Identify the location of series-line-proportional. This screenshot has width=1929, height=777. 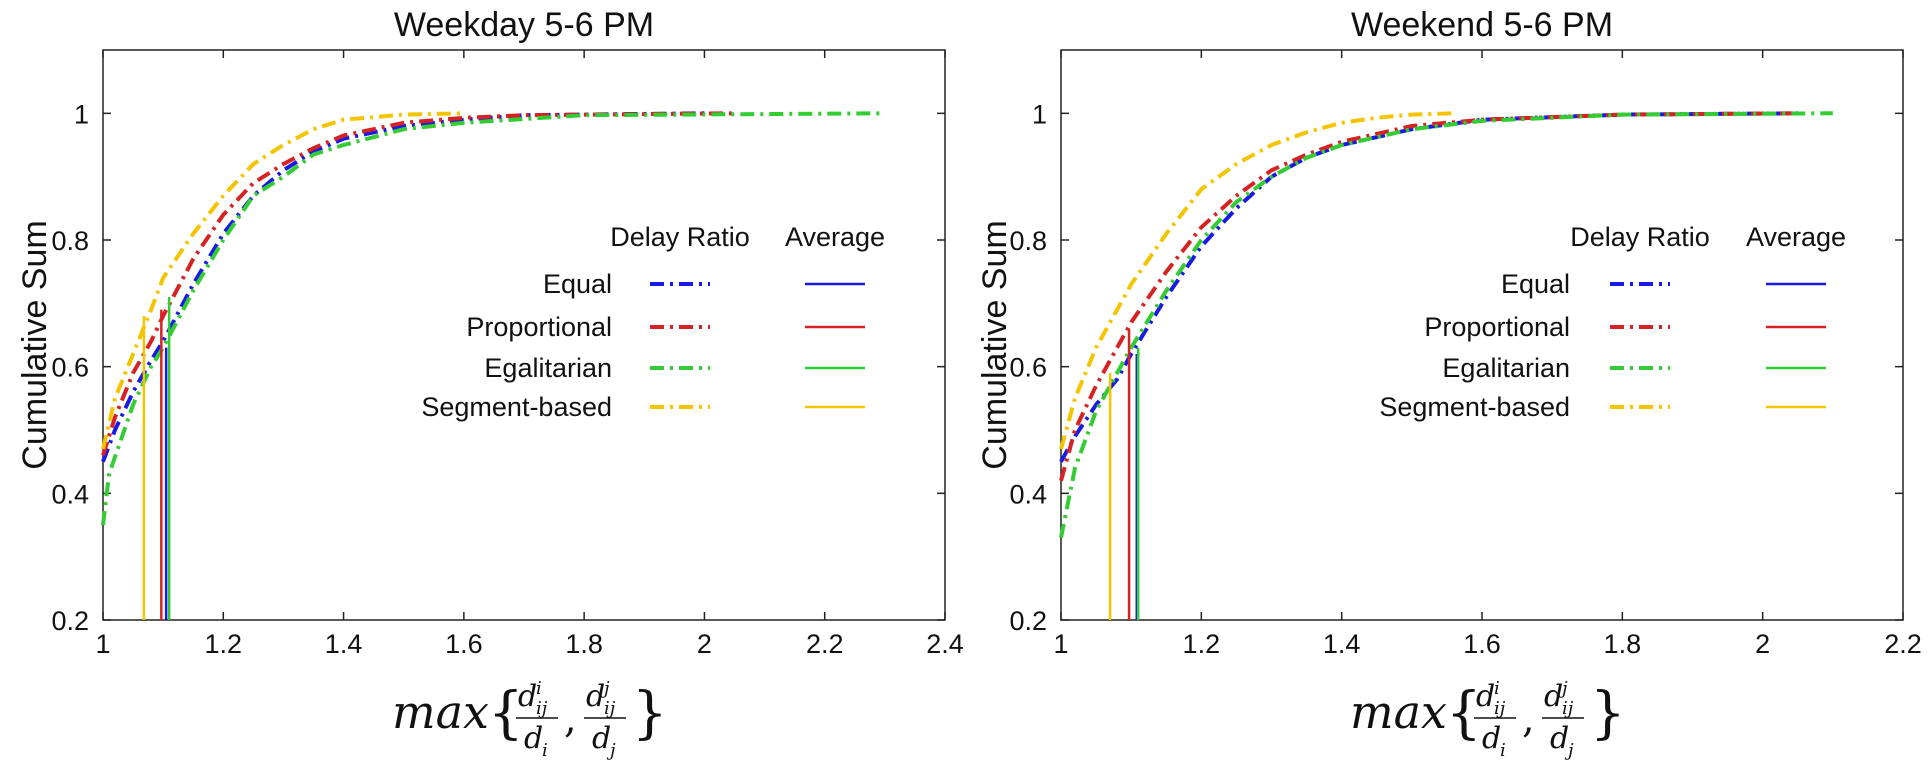
(418, 283).